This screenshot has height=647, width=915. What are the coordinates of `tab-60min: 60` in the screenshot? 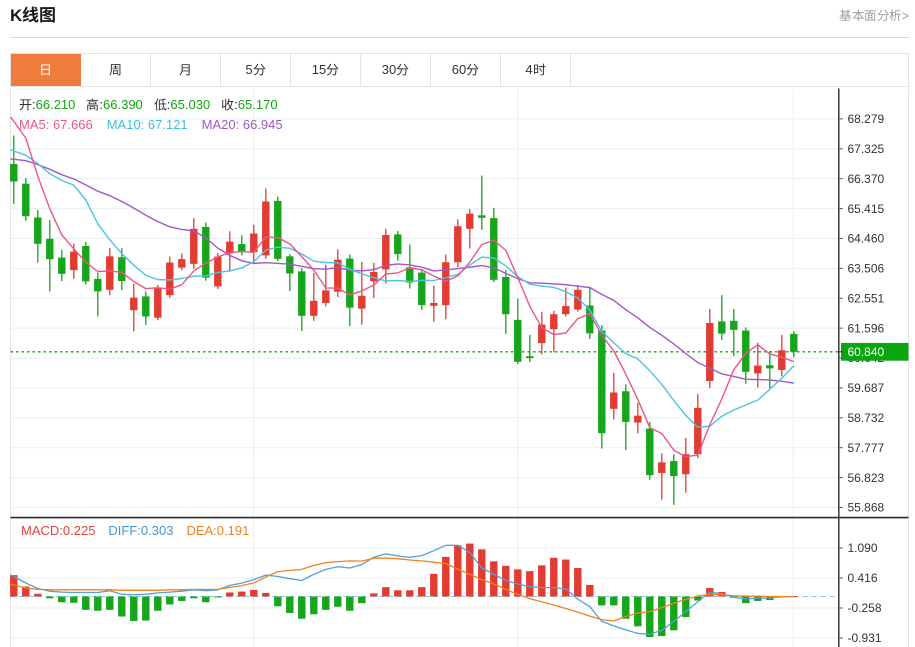 It's located at (466, 70).